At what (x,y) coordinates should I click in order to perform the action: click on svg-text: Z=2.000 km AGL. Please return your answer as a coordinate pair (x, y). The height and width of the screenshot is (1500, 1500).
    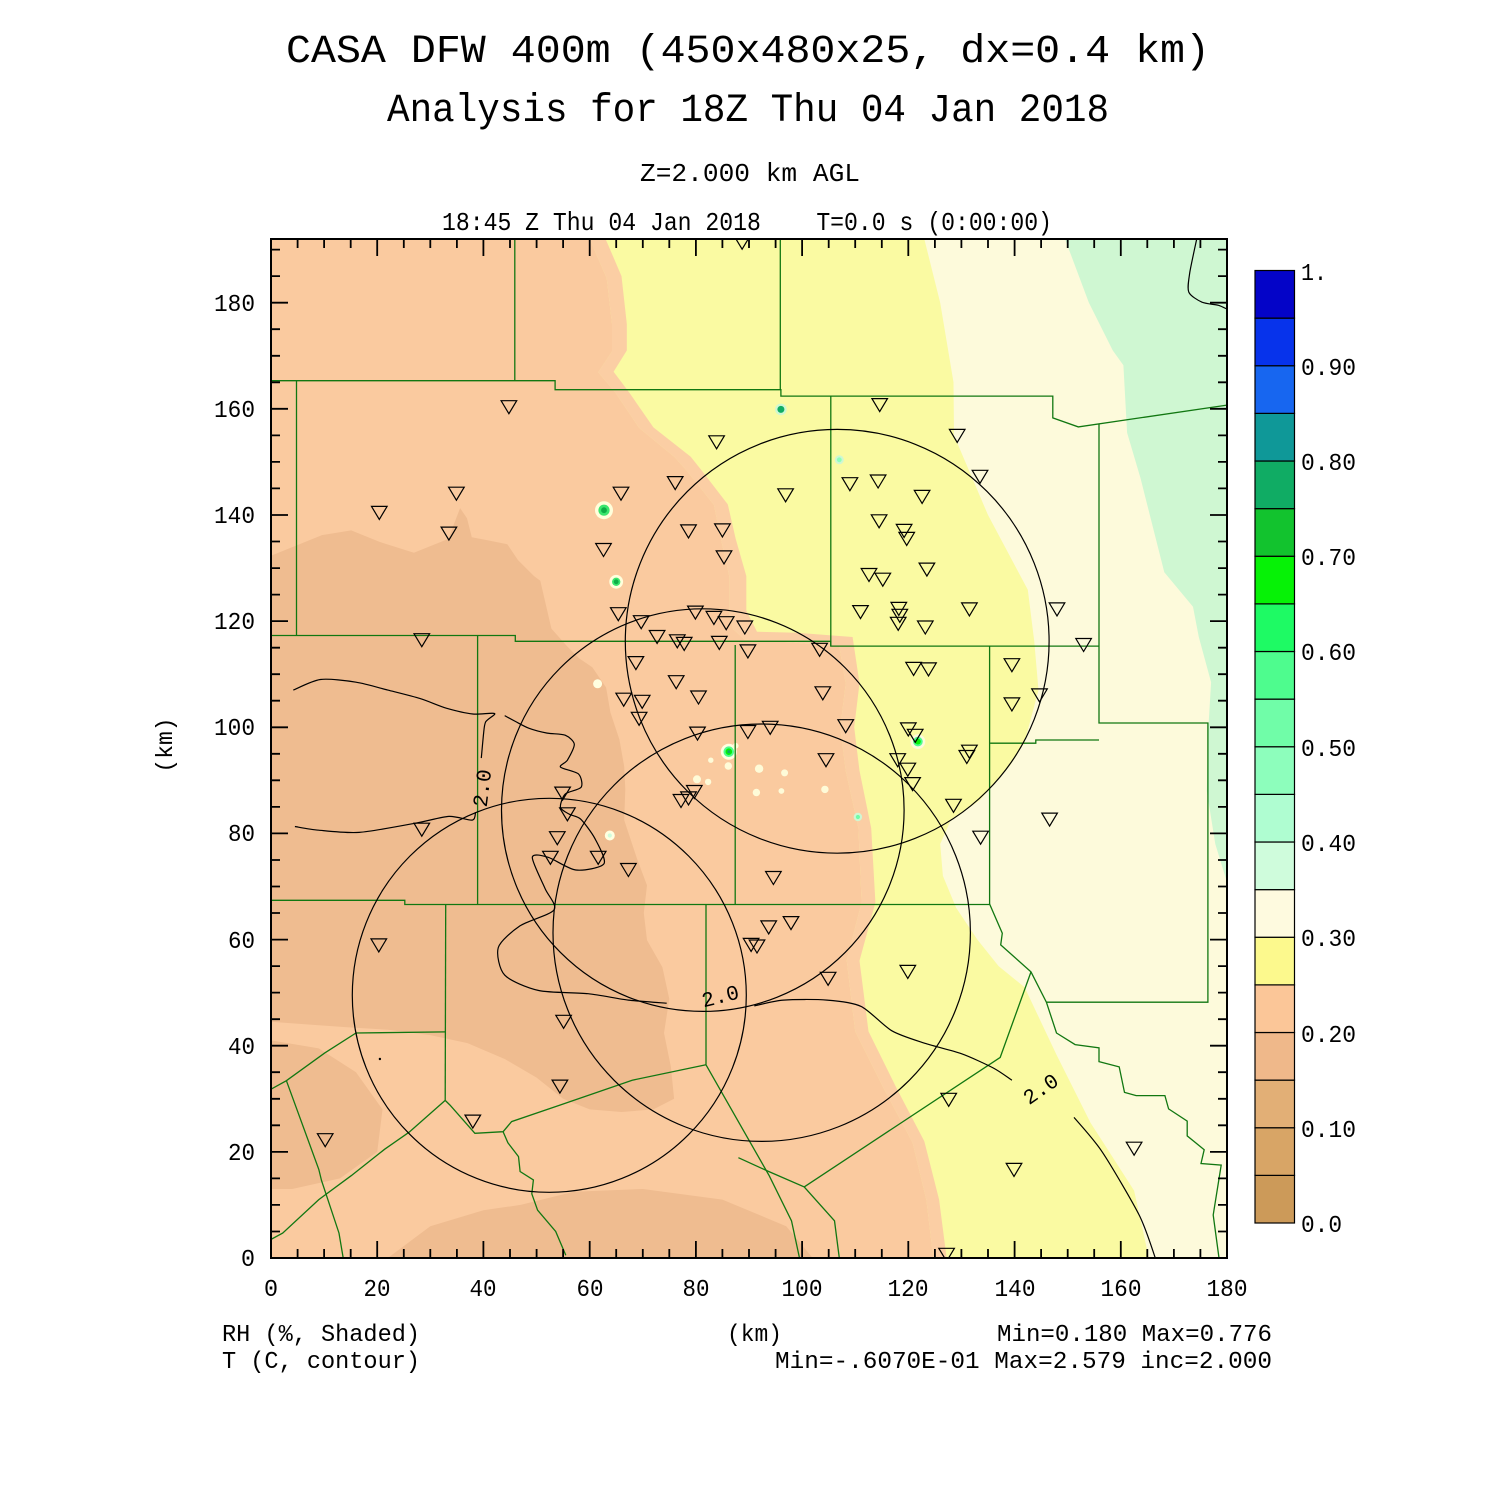
    Looking at the image, I should click on (750, 174).